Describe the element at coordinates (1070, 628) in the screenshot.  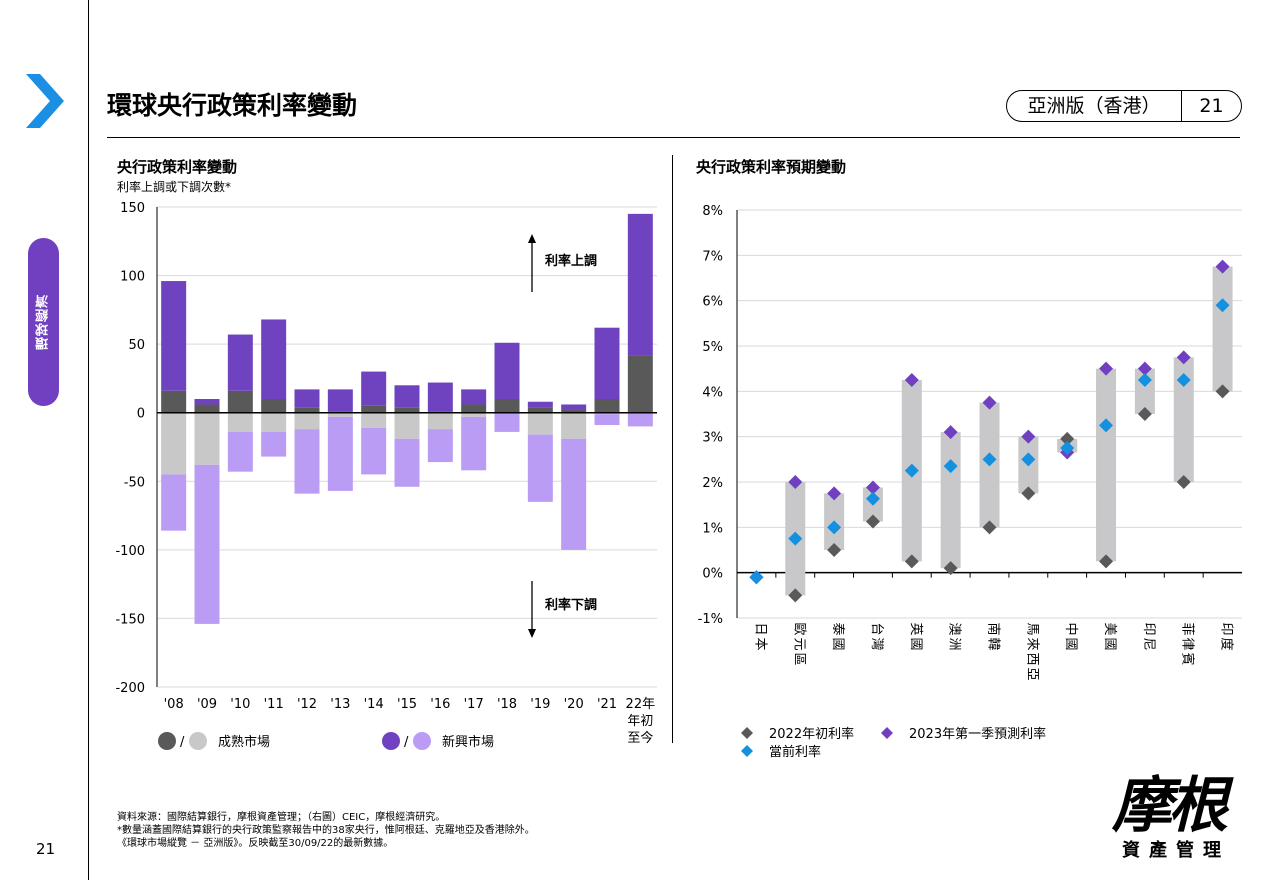
I see `x-tick-label: 中` at that location.